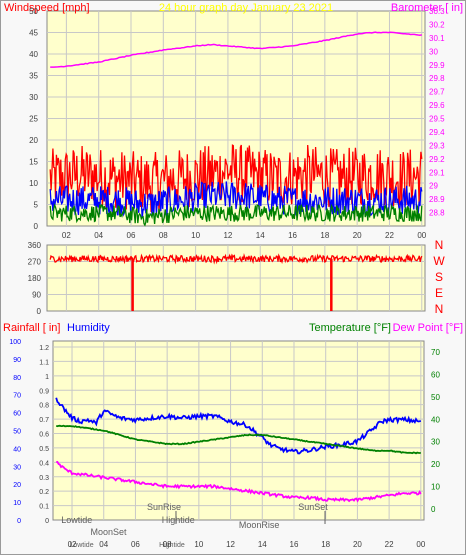 The height and width of the screenshot is (555, 466). What do you see at coordinates (66, 235) in the screenshot?
I see `wind-x-tick-label: 02` at bounding box center [66, 235].